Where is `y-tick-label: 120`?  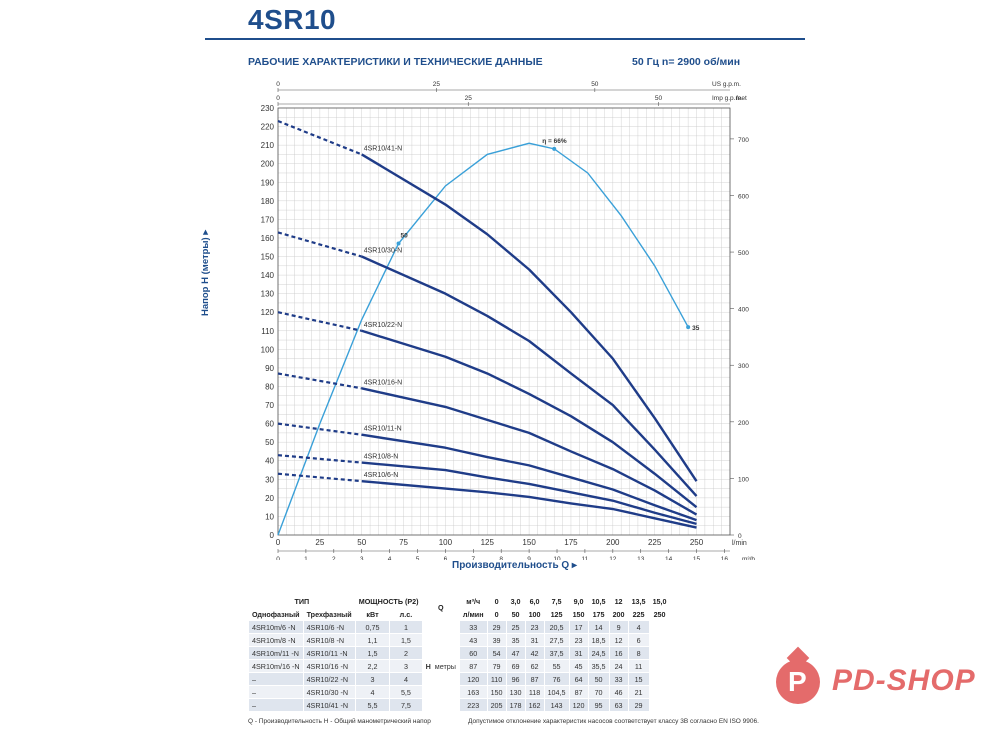
y-tick-label: 120 is located at coordinates (268, 312).